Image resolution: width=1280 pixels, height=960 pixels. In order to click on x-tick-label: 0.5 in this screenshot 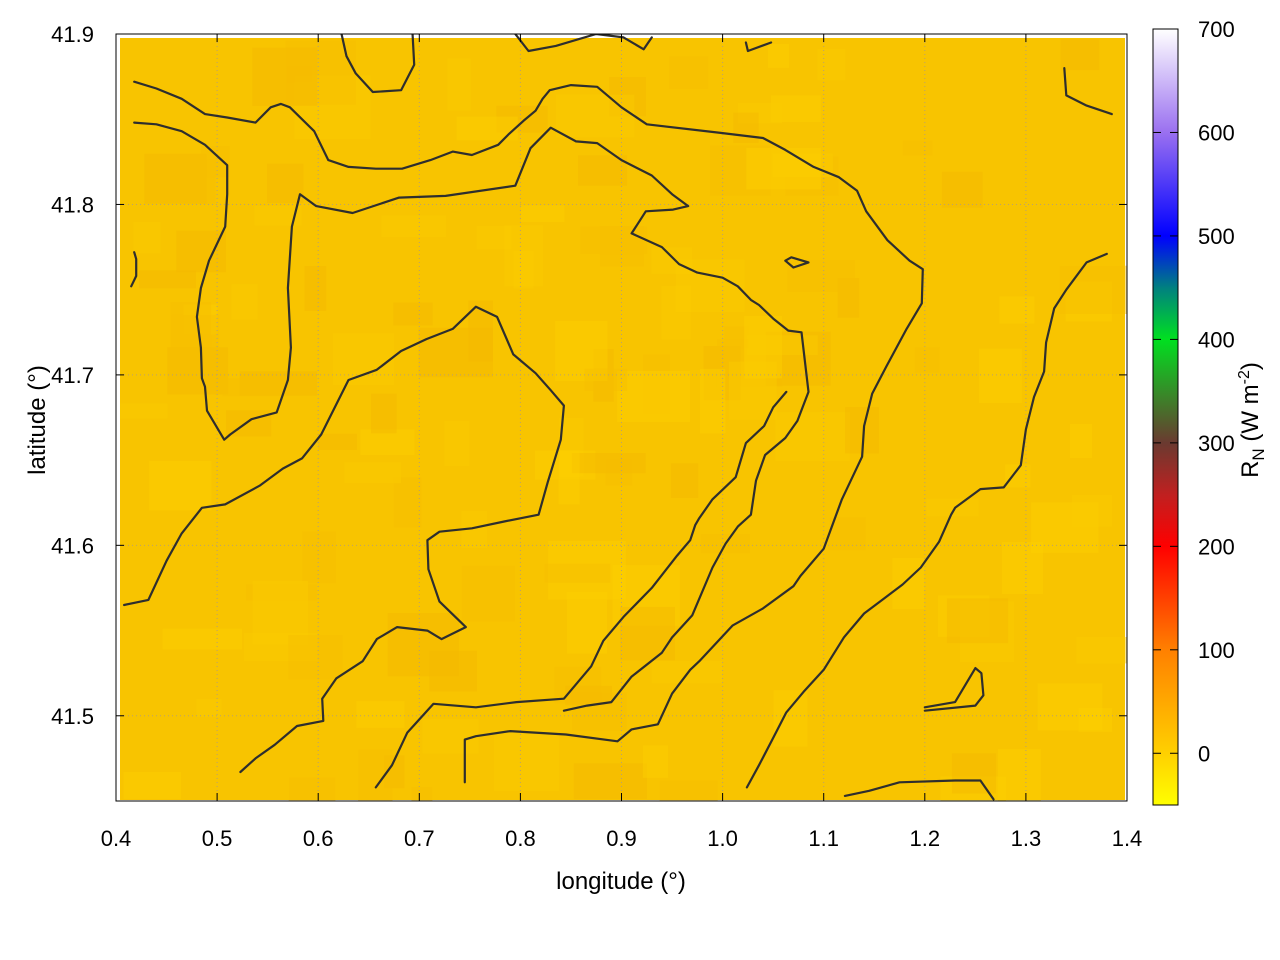, I will do `click(217, 838)`.